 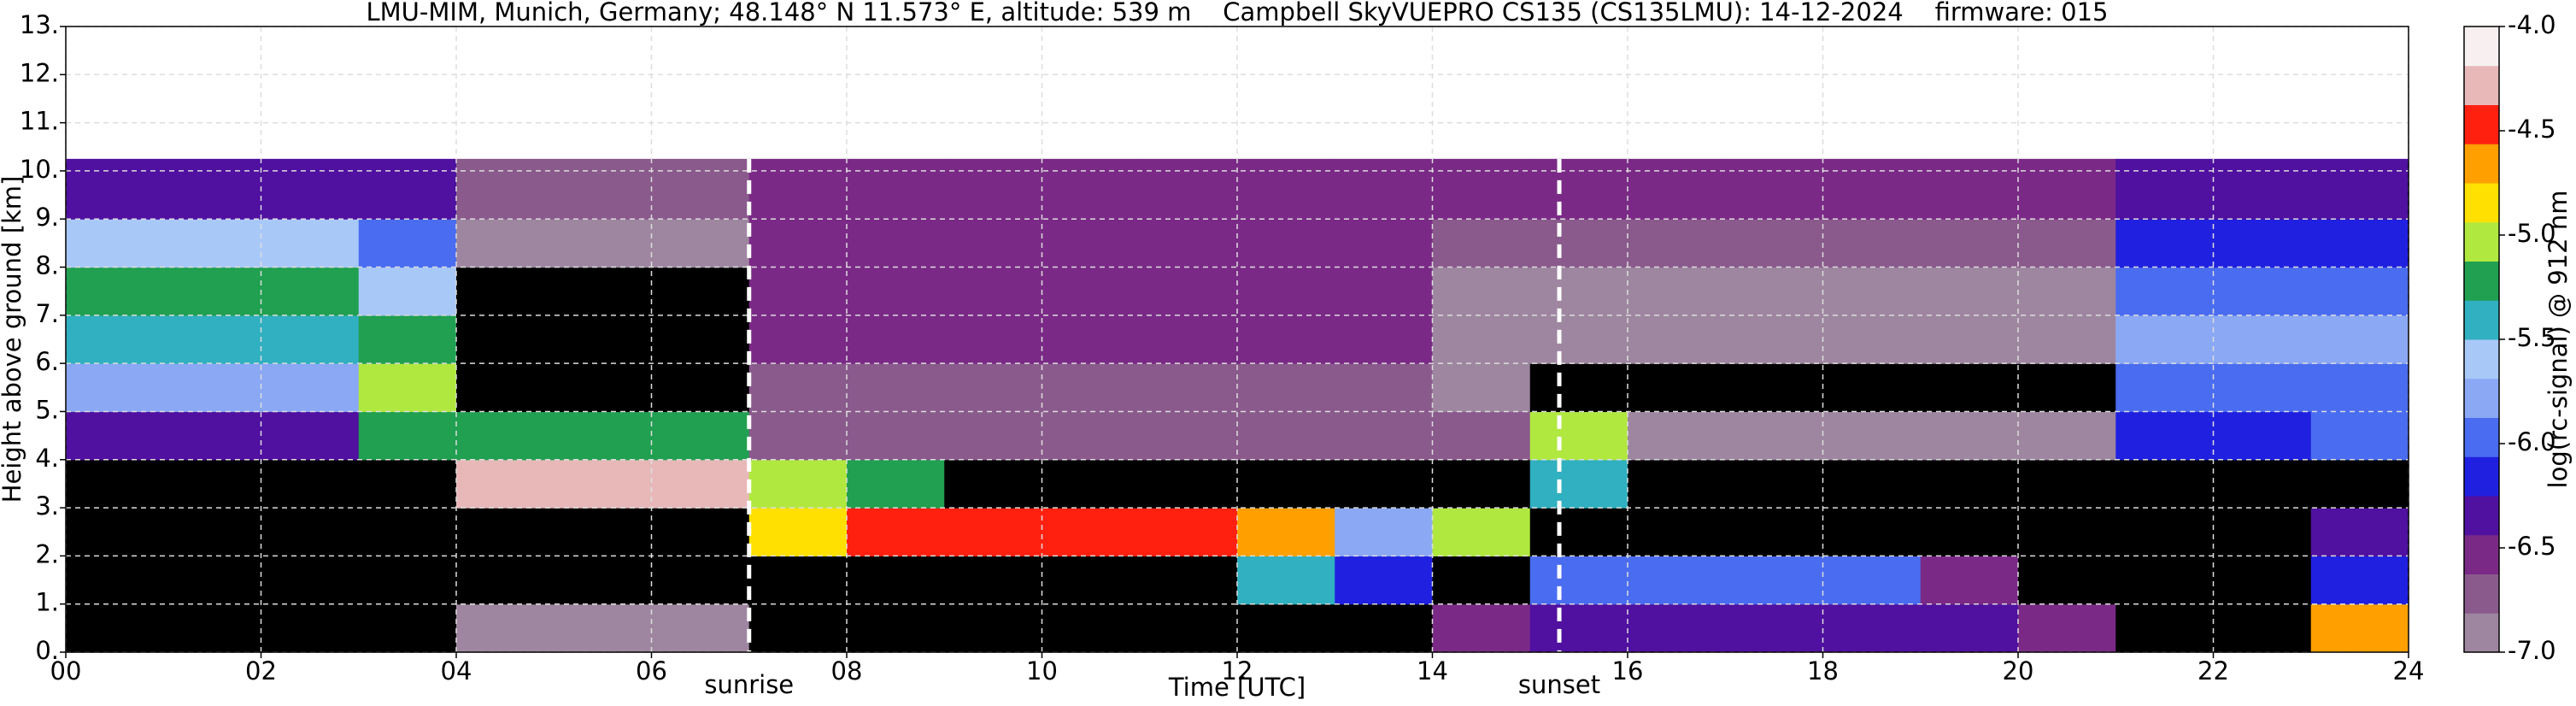 What do you see at coordinates (2532, 24) in the screenshot?
I see `colorbar-tick-label: -4.0` at bounding box center [2532, 24].